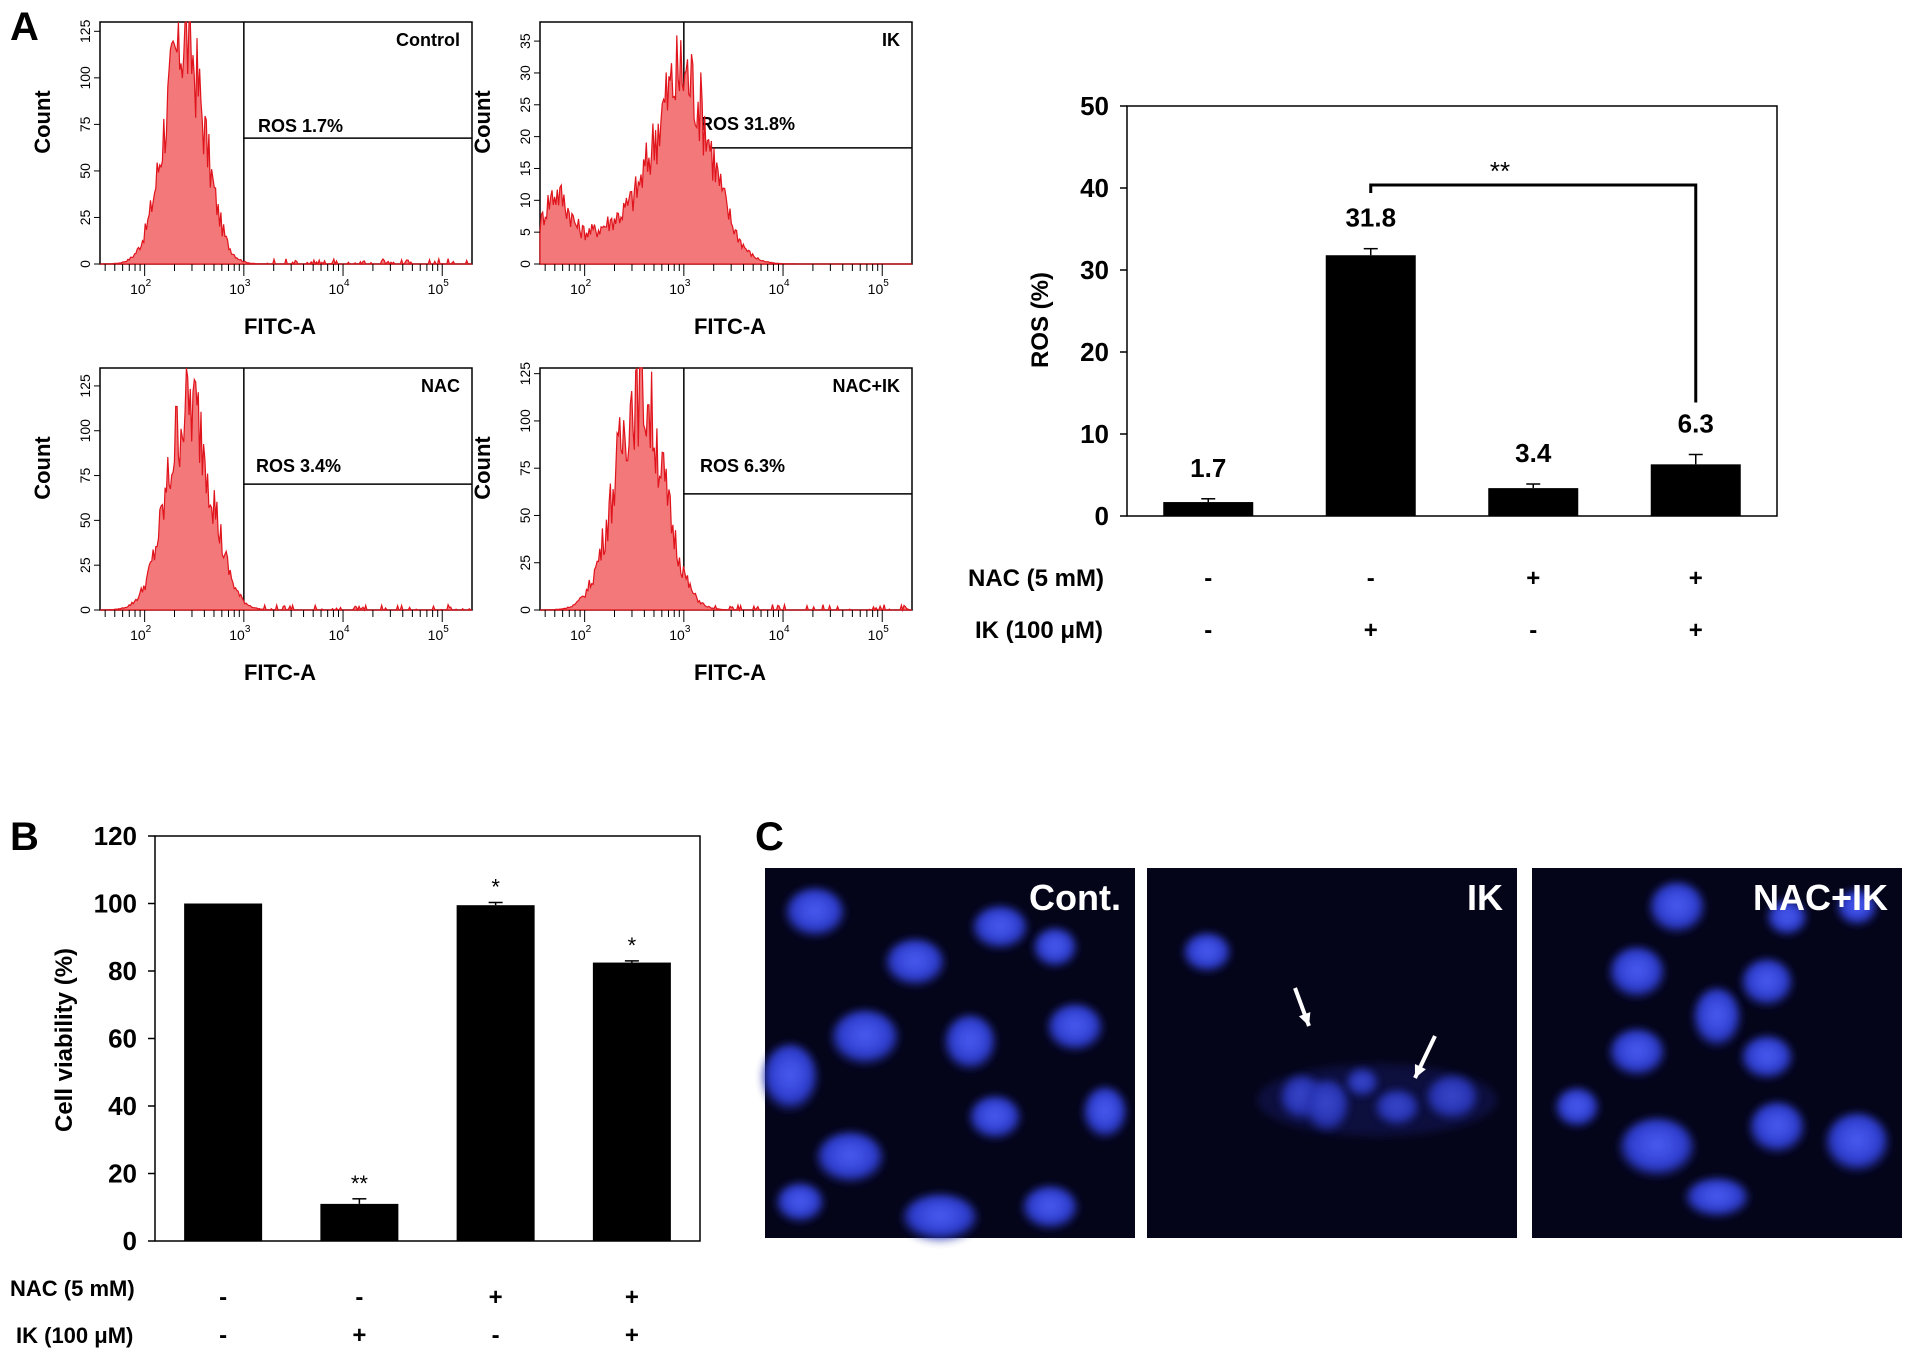  I want to click on micrograph-ik: IK, so click(1332, 1053).